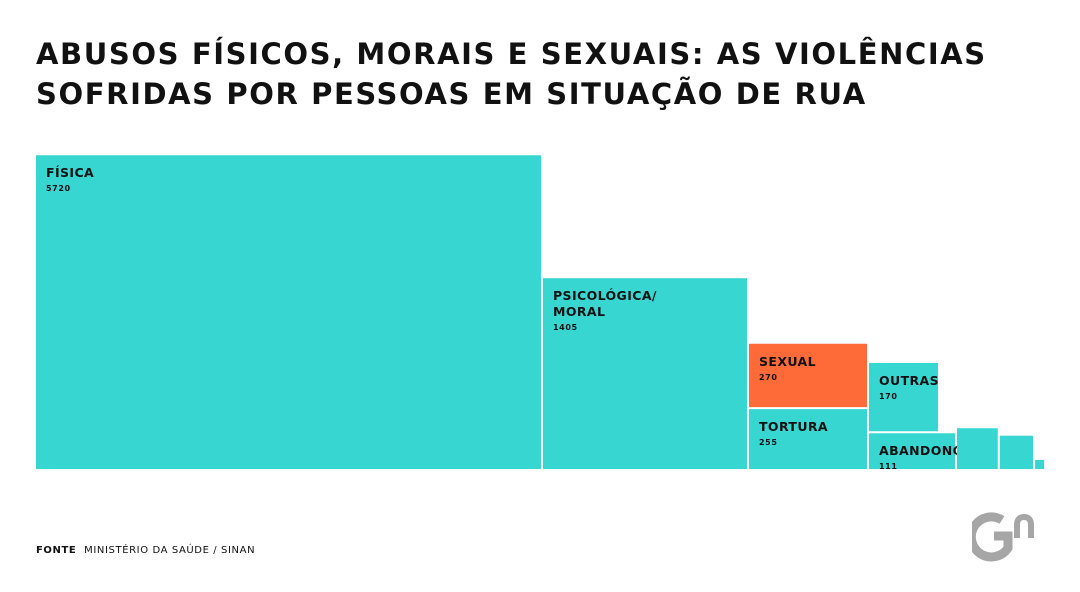 Image resolution: width=1080 pixels, height=592 pixels. Describe the element at coordinates (565, 327) in the screenshot. I see `cell-value-1: 1405` at that location.